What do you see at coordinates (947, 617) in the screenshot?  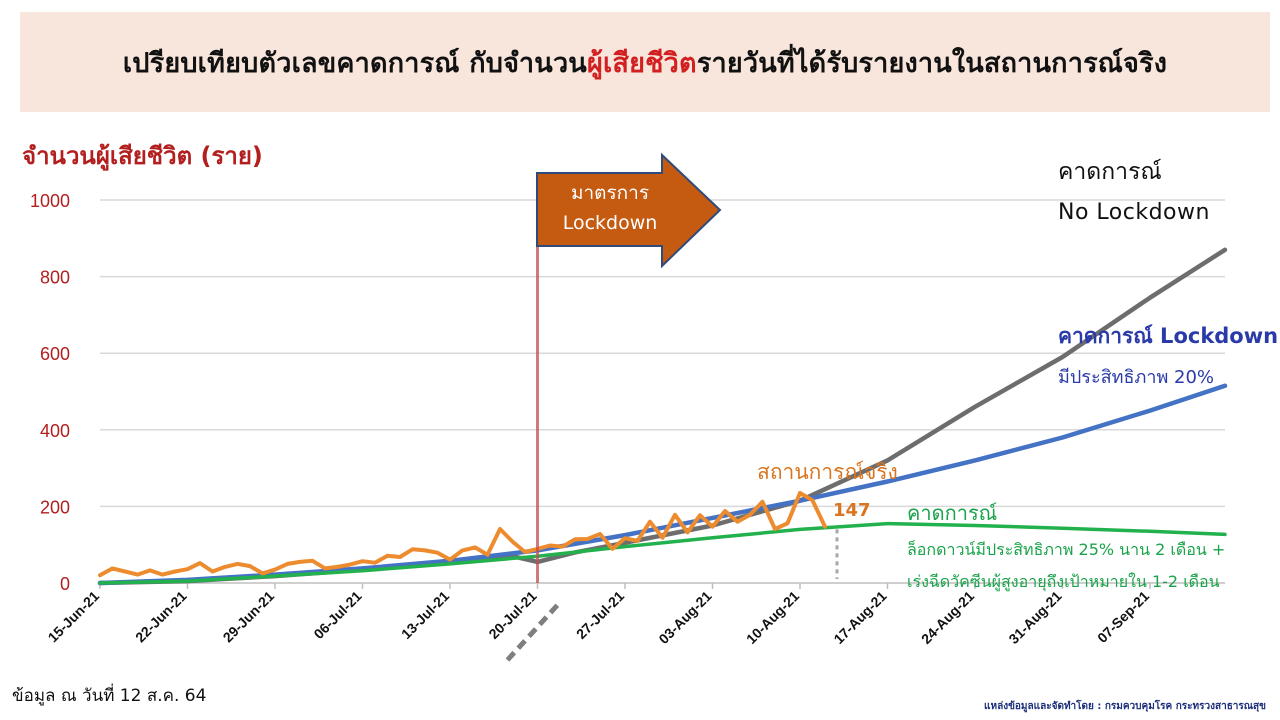 I see `x-tick-label-24-Aug-21: 24-Aug-21` at bounding box center [947, 617].